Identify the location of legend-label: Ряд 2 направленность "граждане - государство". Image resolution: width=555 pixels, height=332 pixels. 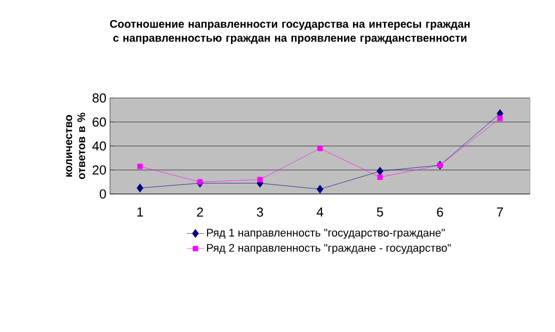
(329, 249).